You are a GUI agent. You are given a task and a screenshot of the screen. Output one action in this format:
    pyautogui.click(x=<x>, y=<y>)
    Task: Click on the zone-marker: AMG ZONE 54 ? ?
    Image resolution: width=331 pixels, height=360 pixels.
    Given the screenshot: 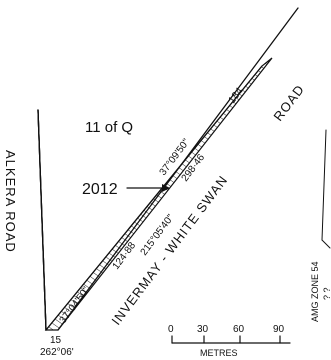 What is the action you would take?
    pyautogui.click(x=320, y=225)
    